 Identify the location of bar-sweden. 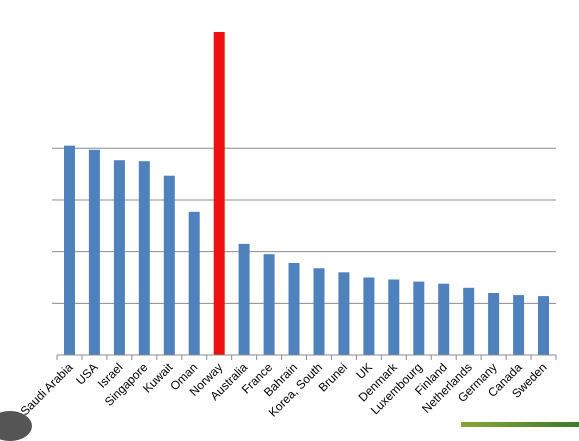
(543, 325).